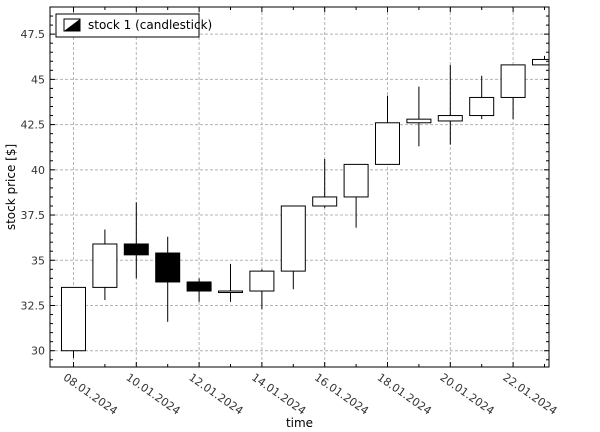 This screenshot has width=600, height=432. What do you see at coordinates (90, 394) in the screenshot?
I see `x-tick-label: 08.01.2024` at bounding box center [90, 394].